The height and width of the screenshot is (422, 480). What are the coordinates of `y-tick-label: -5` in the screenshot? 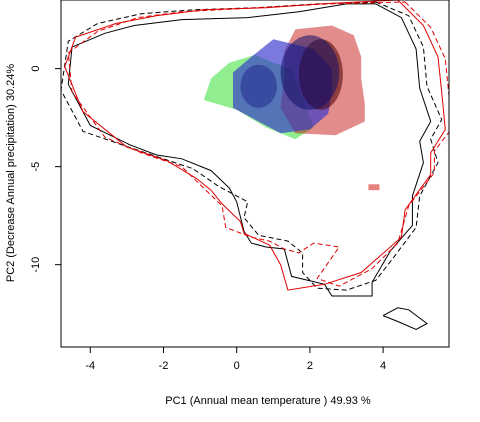 It's located at (36, 167).